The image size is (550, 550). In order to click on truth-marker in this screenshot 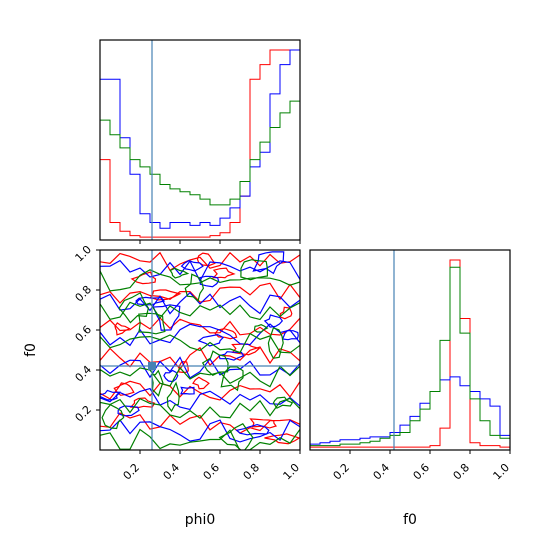, I will do `click(152, 366)`.